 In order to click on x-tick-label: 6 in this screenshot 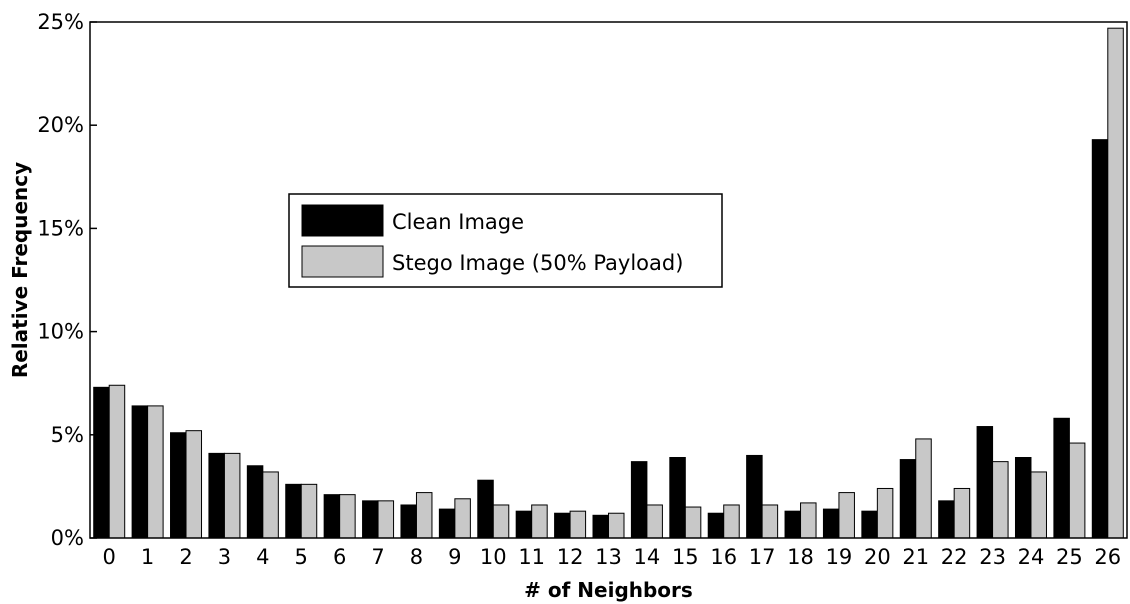, I will do `click(339, 557)`.